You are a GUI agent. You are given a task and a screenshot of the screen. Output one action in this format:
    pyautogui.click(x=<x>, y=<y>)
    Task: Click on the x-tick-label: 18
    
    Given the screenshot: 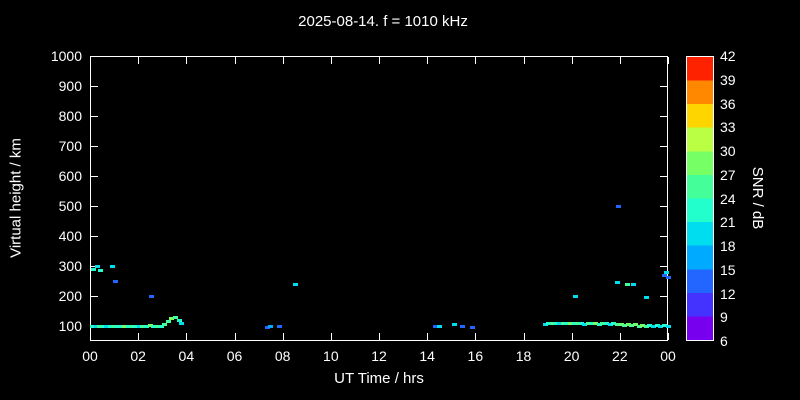 What is the action you would take?
    pyautogui.click(x=523, y=356)
    